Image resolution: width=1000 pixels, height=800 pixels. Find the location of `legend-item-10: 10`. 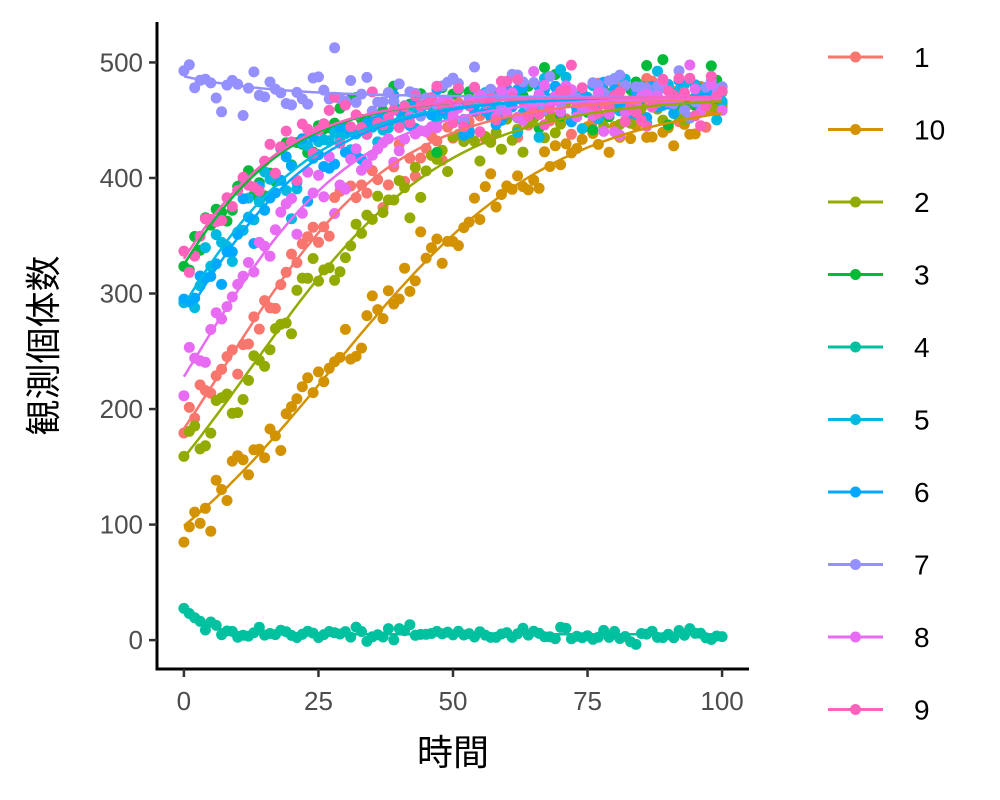

legend-item-10: 10 is located at coordinates (886, 130).